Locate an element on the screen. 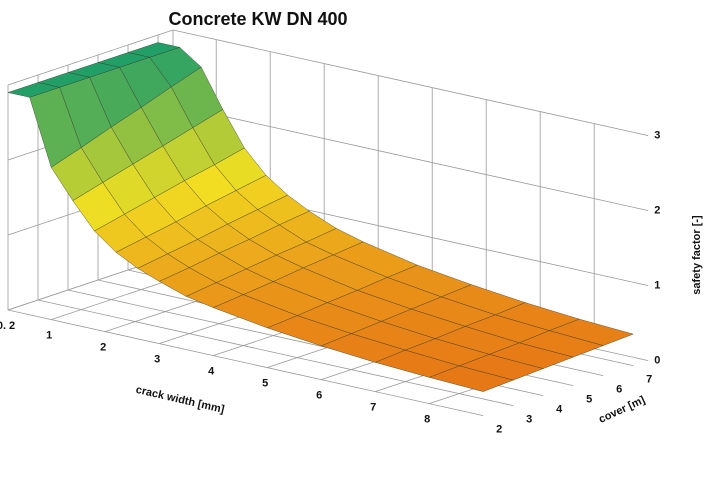 This screenshot has height=477, width=720. y-tick-label: 5 is located at coordinates (589, 400).